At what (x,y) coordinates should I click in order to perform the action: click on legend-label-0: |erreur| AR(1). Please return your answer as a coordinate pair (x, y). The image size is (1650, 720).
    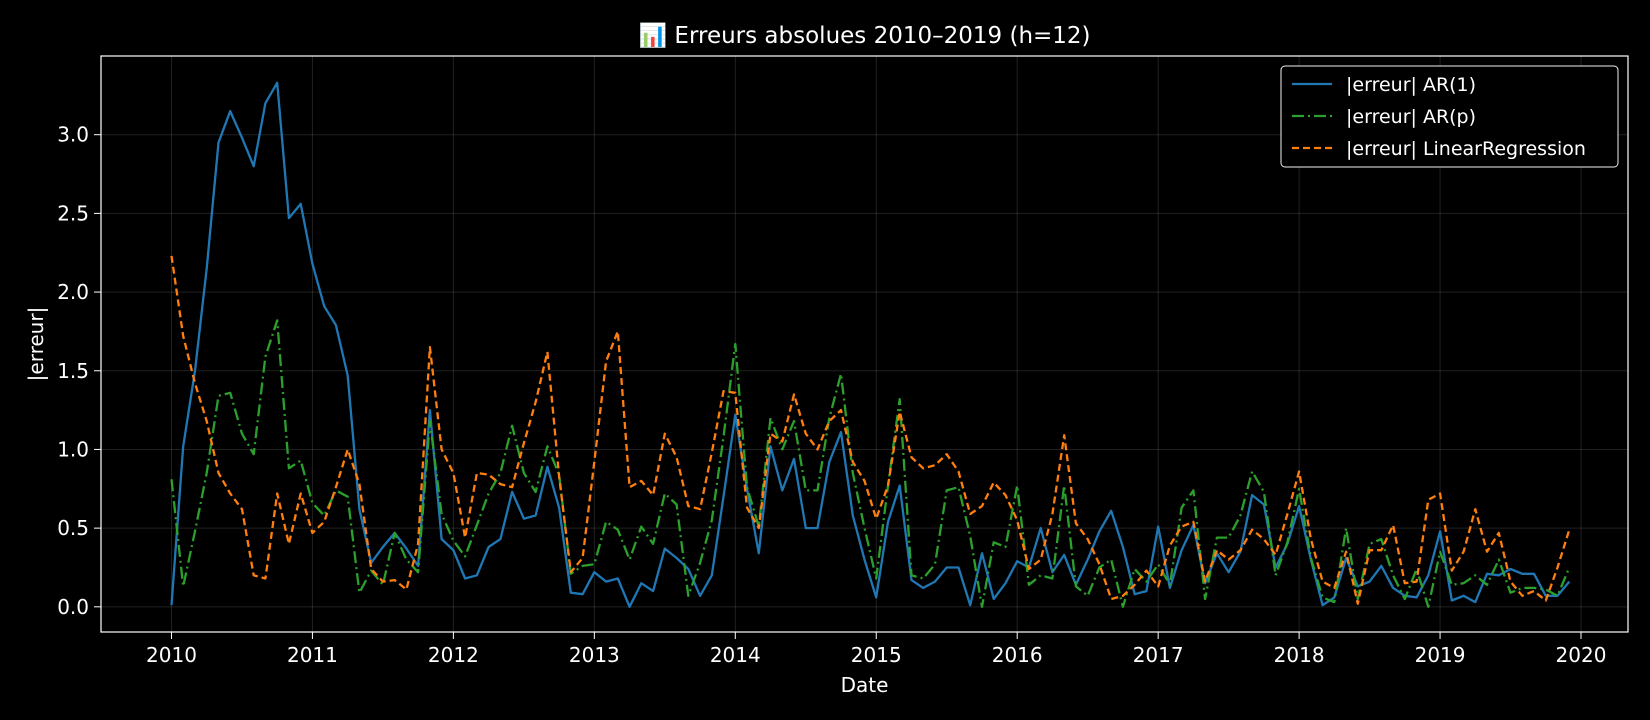
    Looking at the image, I should click on (1411, 85).